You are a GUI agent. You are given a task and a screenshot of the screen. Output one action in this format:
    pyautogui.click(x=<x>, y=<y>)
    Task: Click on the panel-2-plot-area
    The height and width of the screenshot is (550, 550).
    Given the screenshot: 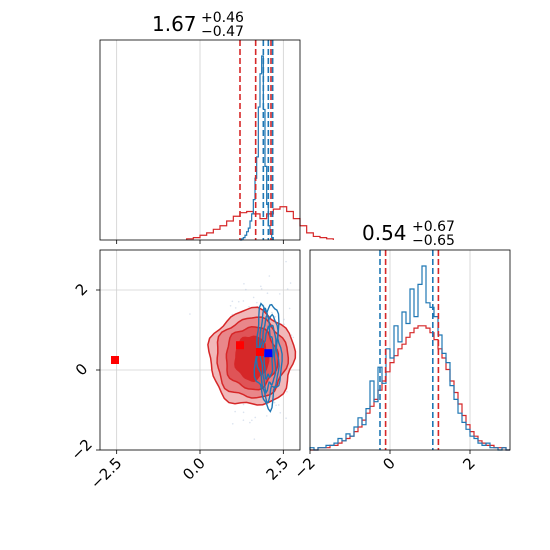 What is the action you would take?
    pyautogui.click(x=252, y=377)
    